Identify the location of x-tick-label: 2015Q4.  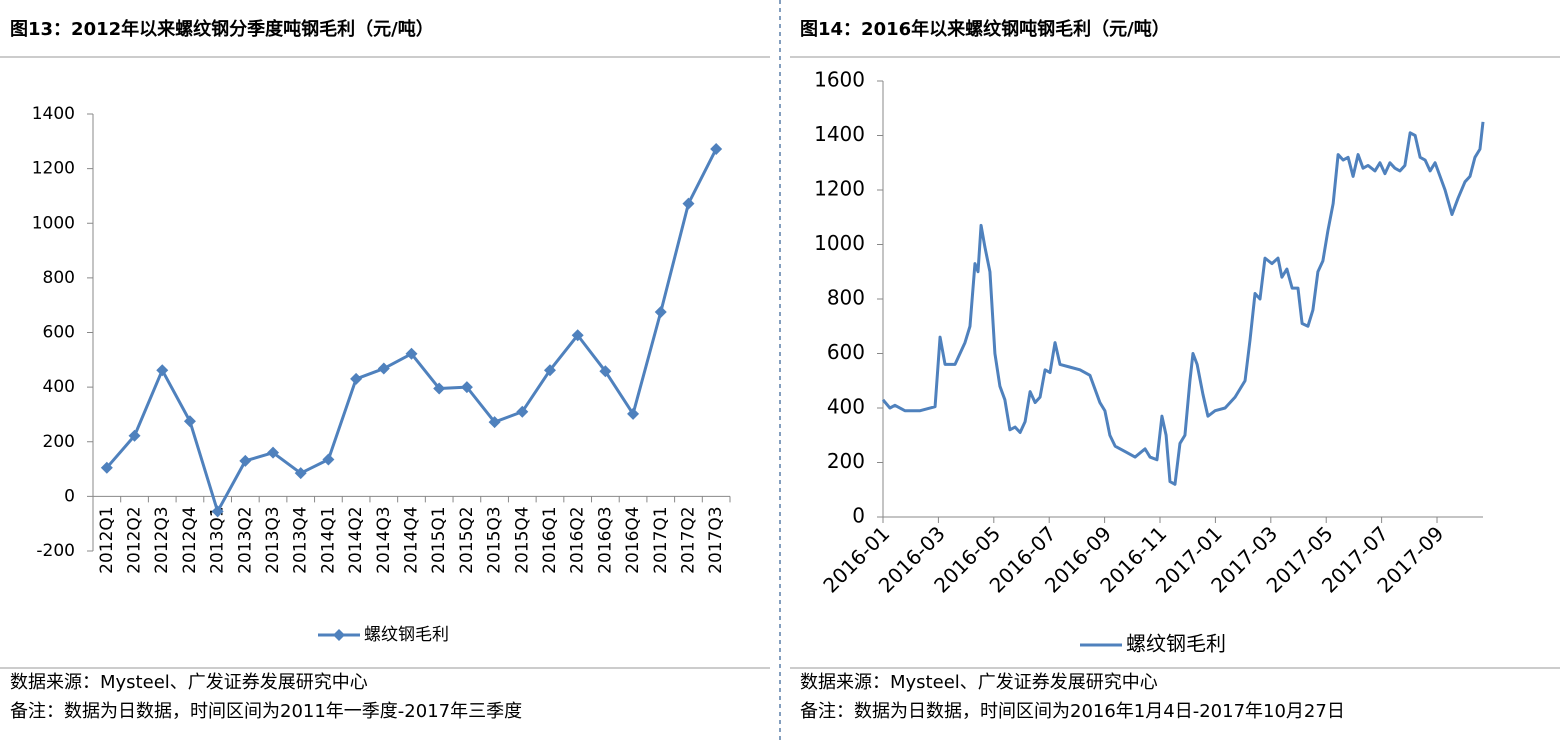
(522, 539).